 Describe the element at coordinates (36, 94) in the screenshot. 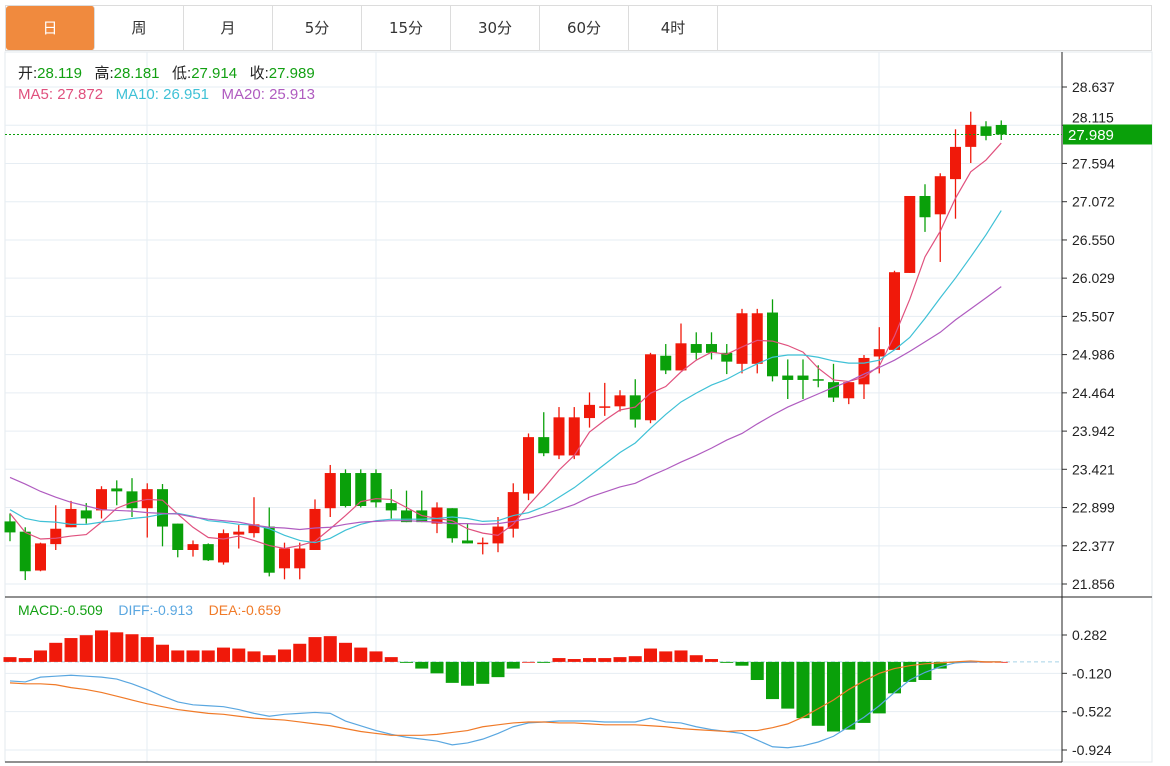

I see `ma5-label: MA5:` at that location.